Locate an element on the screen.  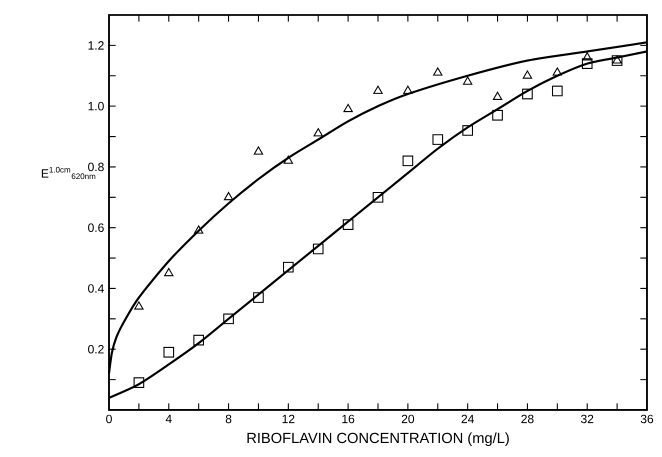
y-tick-label: 1.2 is located at coordinates (96, 45).